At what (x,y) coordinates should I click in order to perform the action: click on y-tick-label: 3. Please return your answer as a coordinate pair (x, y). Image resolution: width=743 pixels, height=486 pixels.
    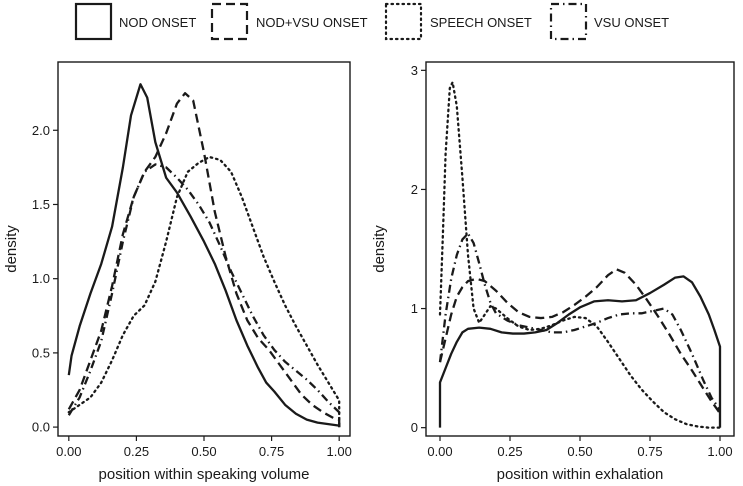
    Looking at the image, I should click on (414, 70).